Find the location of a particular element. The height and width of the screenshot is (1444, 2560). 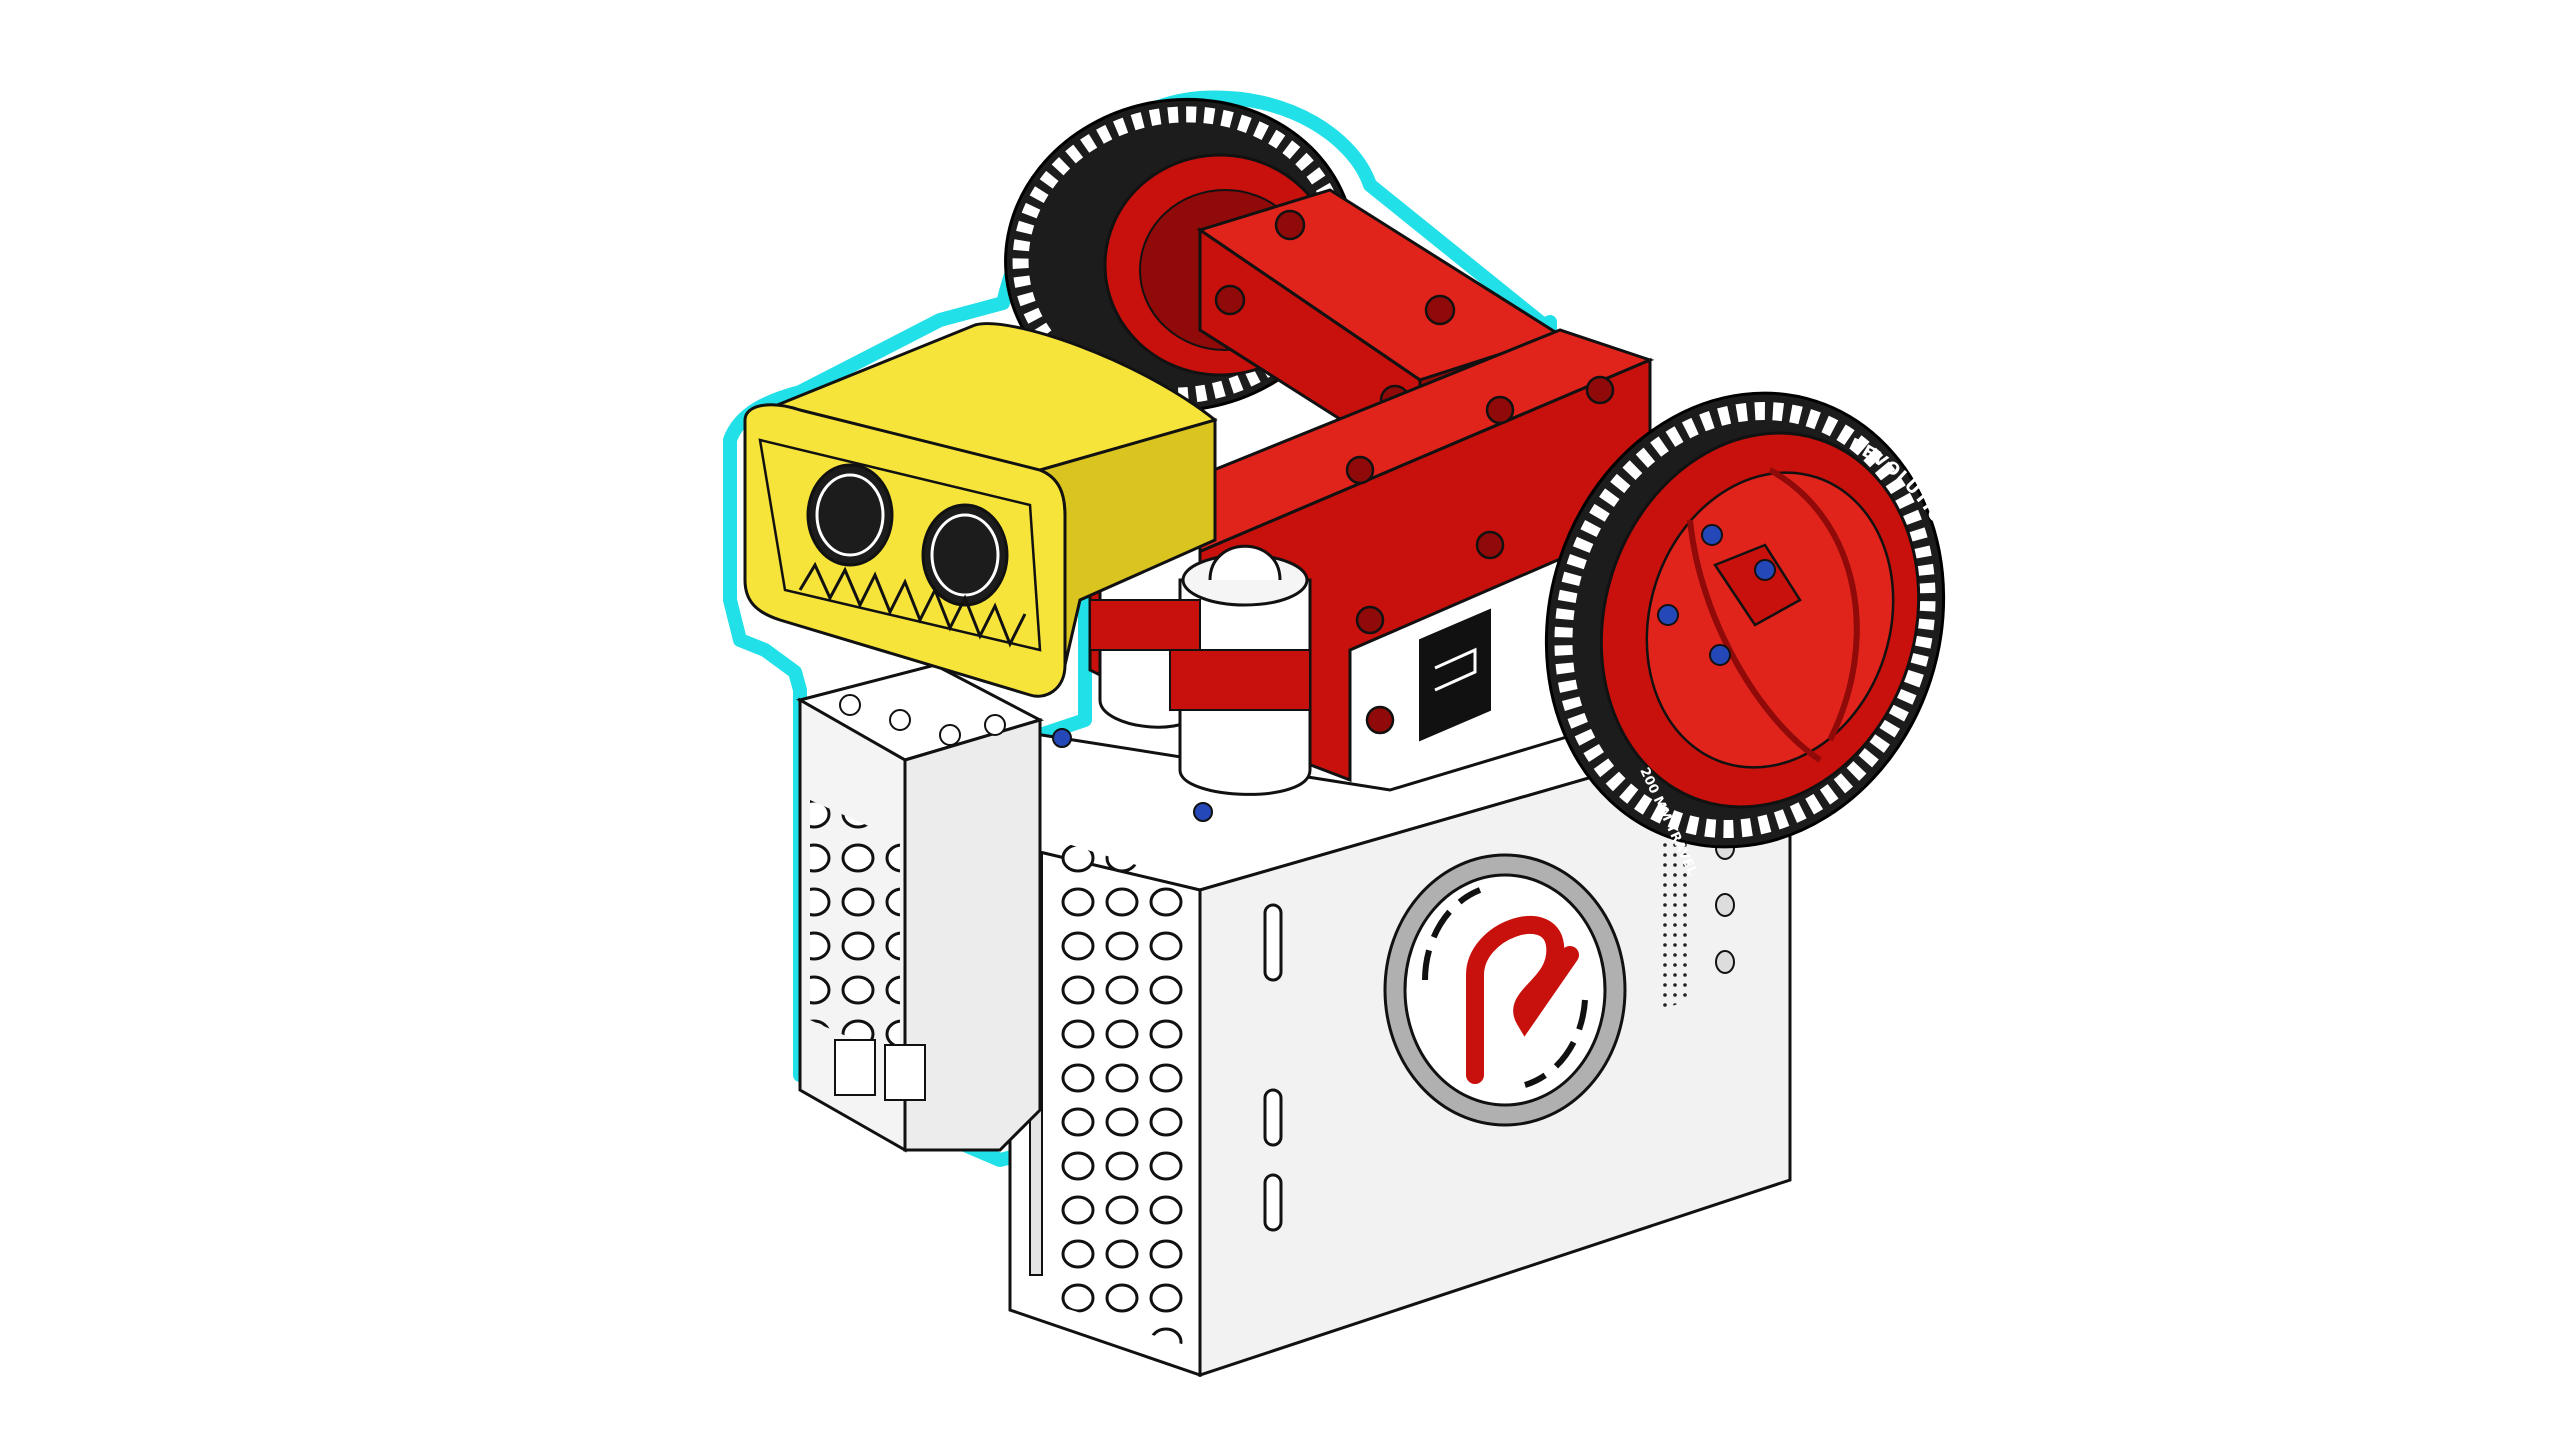

brand-logo-mark is located at coordinates (1522, 1000).